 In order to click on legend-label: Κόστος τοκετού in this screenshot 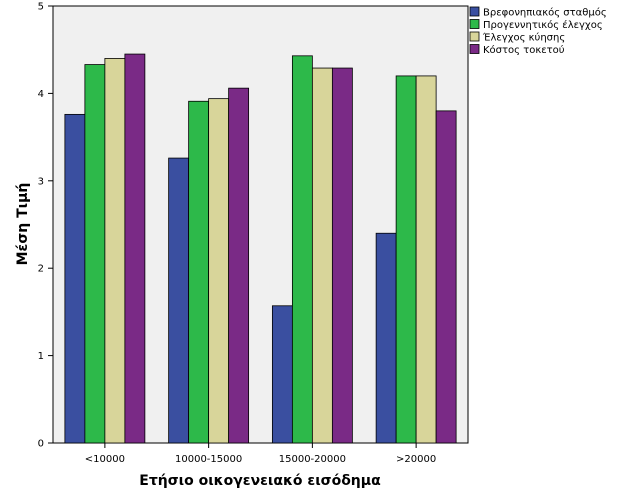, I will do `click(524, 50)`.